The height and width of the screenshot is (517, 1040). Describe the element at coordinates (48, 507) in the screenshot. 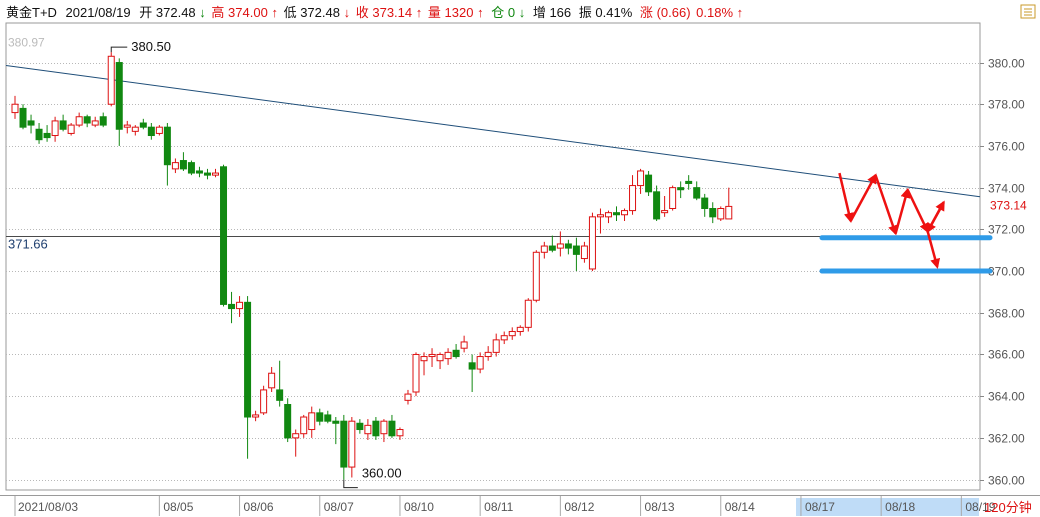

I see `xtick-label: 2021/08/03` at that location.